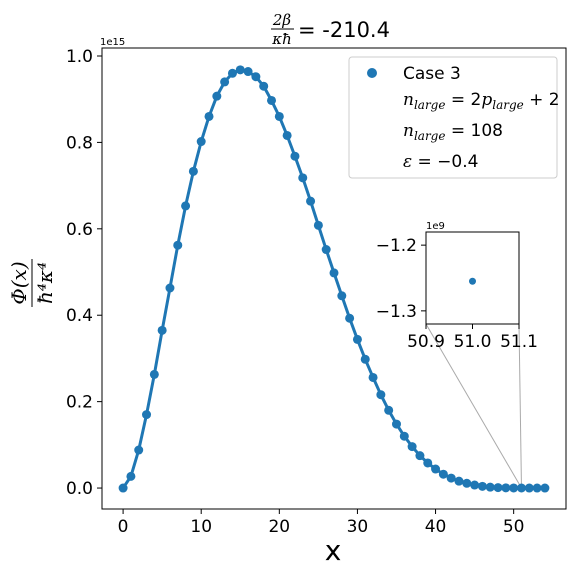 The width and height of the screenshot is (576, 576). What do you see at coordinates (520, 406) in the screenshot?
I see `inset-connector-right` at bounding box center [520, 406].